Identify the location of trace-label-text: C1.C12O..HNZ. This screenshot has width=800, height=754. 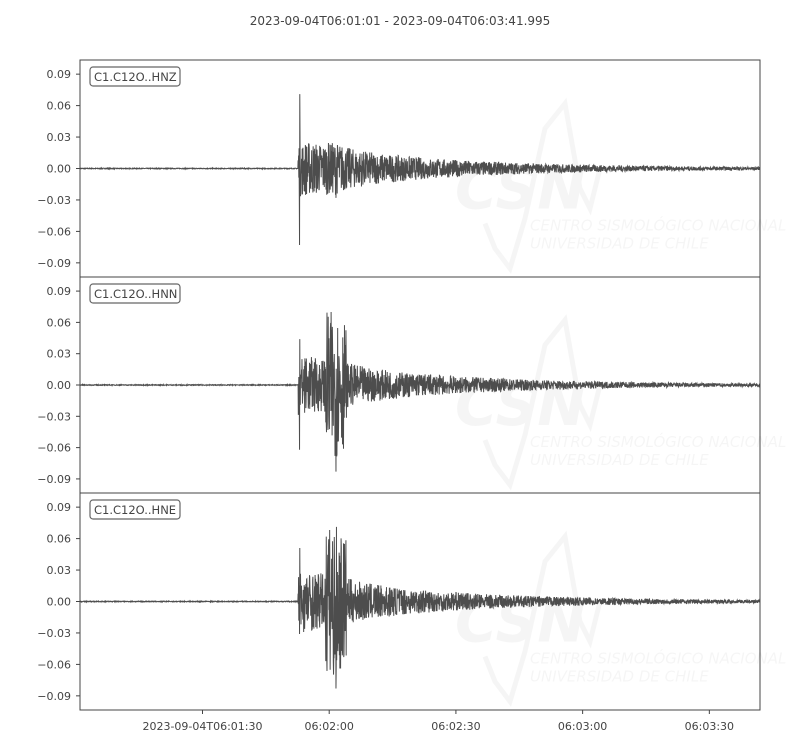
(135, 77).